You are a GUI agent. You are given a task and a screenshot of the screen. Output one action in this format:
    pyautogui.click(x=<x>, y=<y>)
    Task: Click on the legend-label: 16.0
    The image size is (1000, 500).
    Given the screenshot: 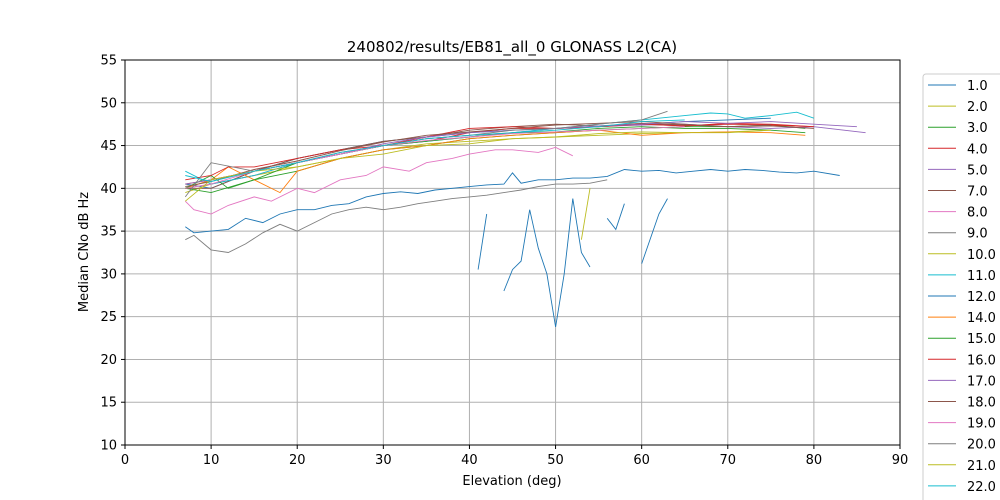 What is the action you would take?
    pyautogui.click(x=981, y=360)
    